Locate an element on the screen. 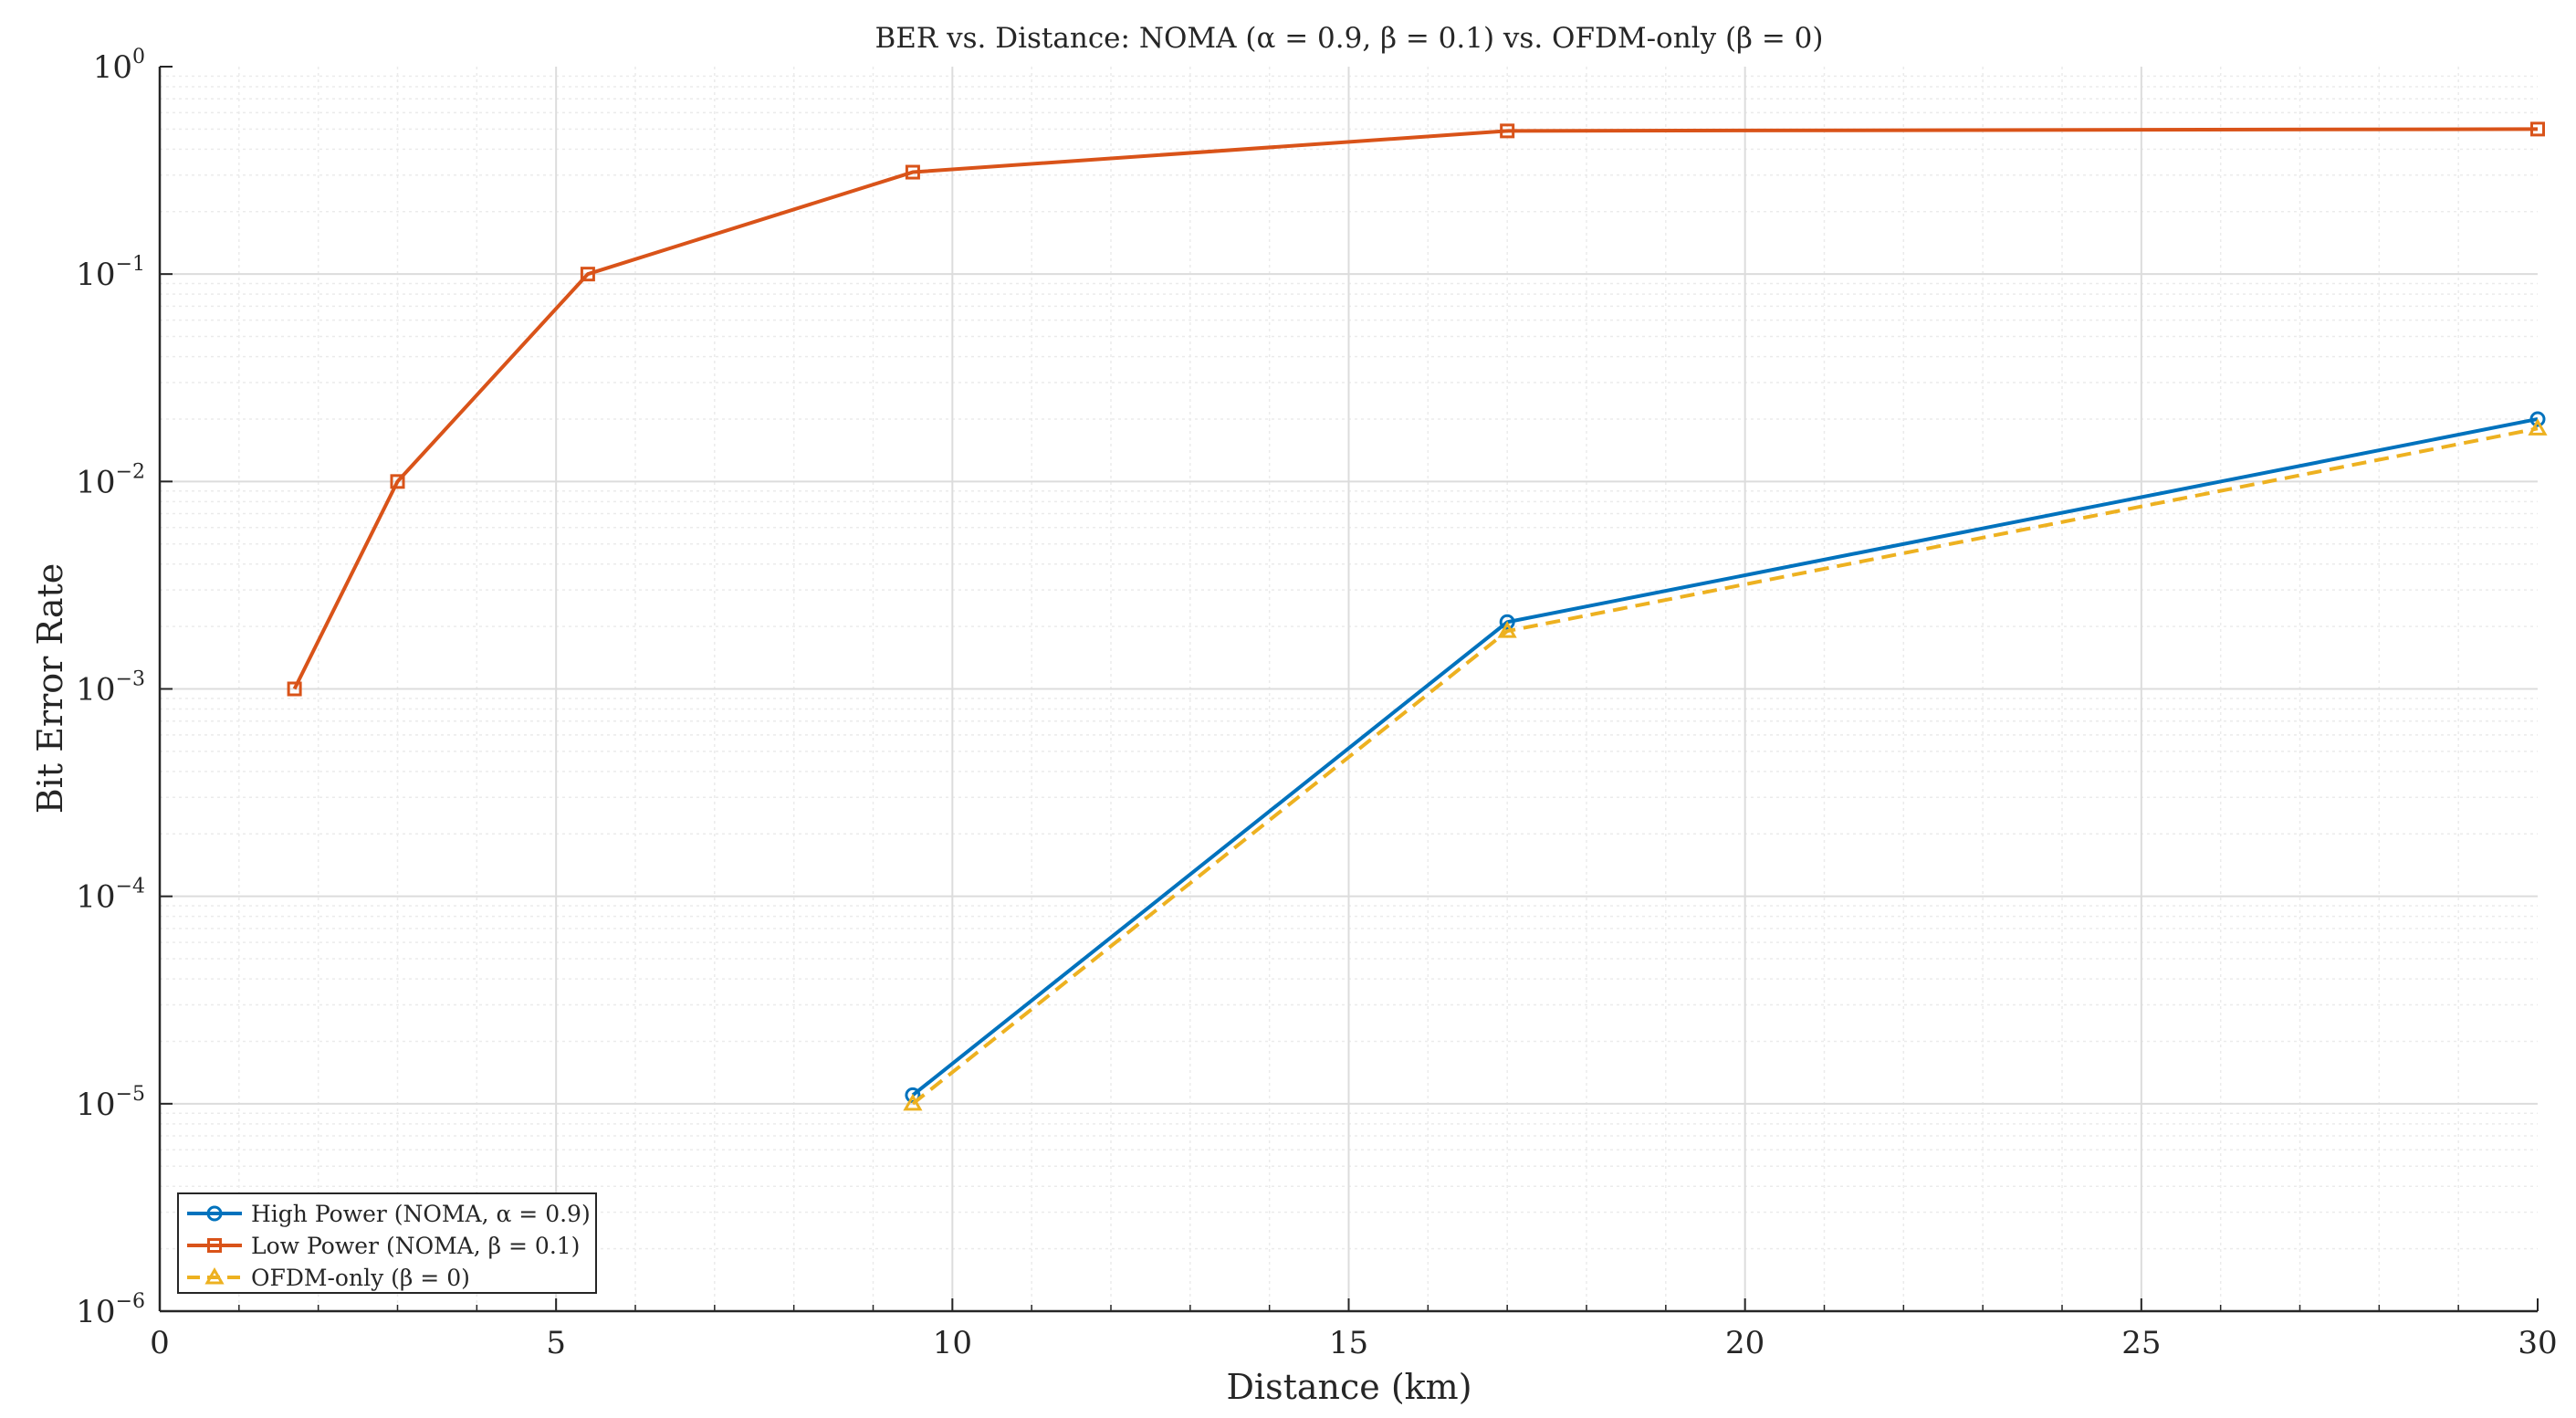  legend-entry: High Power (NOMA, α = 0.9) is located at coordinates (389, 1214).